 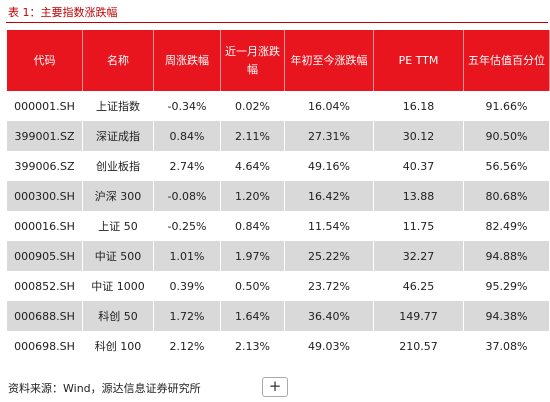 What do you see at coordinates (187, 226) in the screenshot?
I see `table-cell: -0.25%` at bounding box center [187, 226].